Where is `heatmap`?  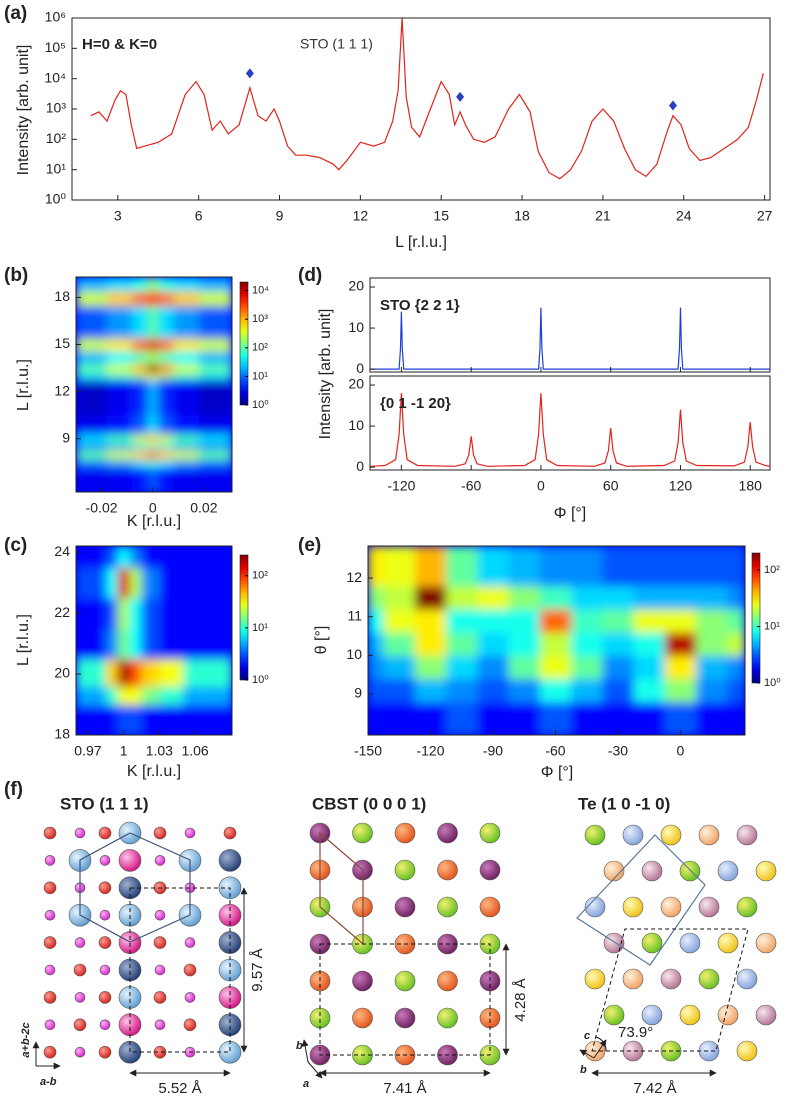 heatmap is located at coordinates (154, 640).